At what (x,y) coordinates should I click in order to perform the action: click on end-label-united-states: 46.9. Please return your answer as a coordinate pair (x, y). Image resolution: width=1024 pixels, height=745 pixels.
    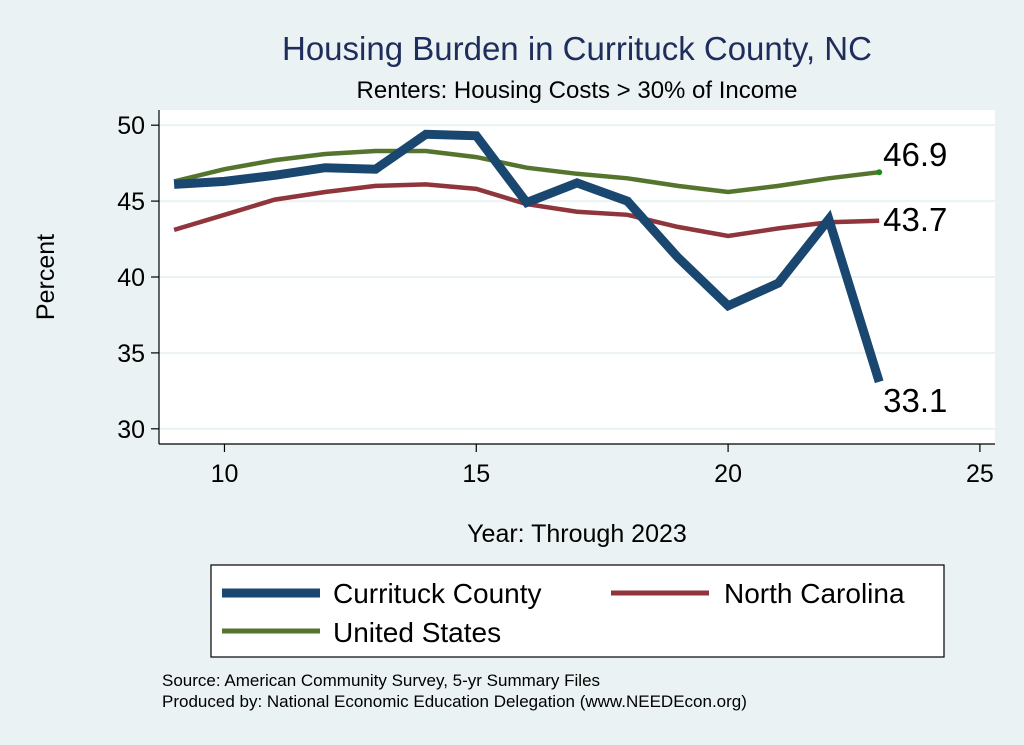
    Looking at the image, I should click on (915, 154).